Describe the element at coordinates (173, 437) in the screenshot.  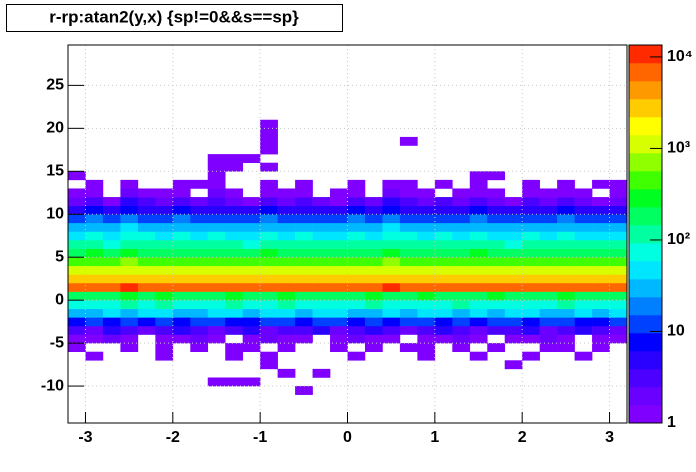
I see `x-tick-label: -2` at that location.